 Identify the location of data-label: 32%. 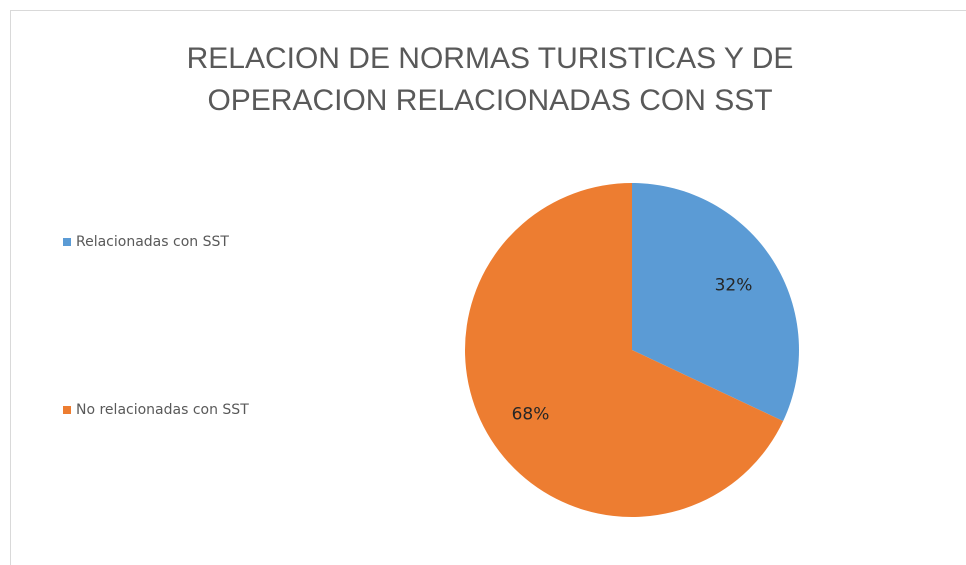
(734, 286).